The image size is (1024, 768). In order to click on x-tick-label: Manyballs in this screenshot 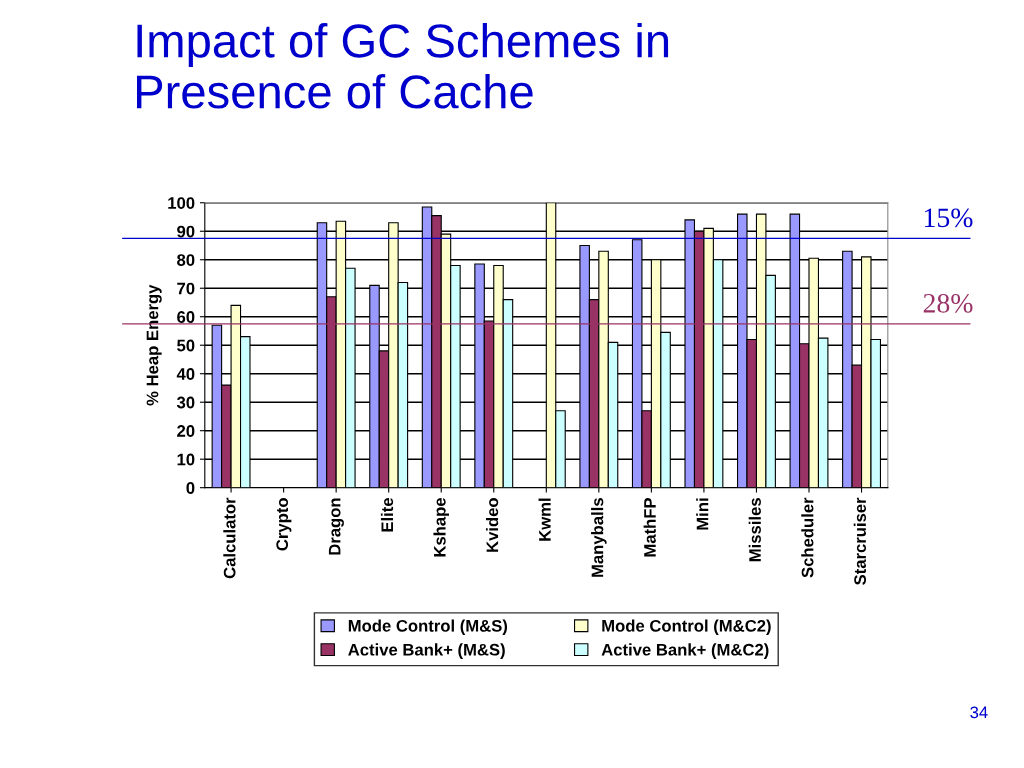, I will do `click(599, 537)`.